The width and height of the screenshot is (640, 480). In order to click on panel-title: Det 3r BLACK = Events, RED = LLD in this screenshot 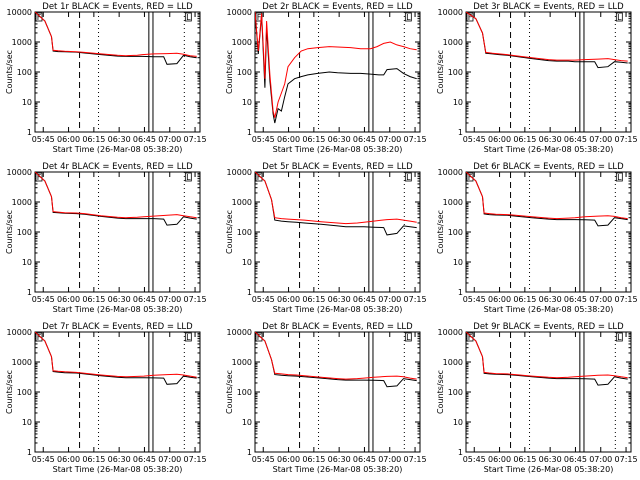, I will do `click(548, 7)`.